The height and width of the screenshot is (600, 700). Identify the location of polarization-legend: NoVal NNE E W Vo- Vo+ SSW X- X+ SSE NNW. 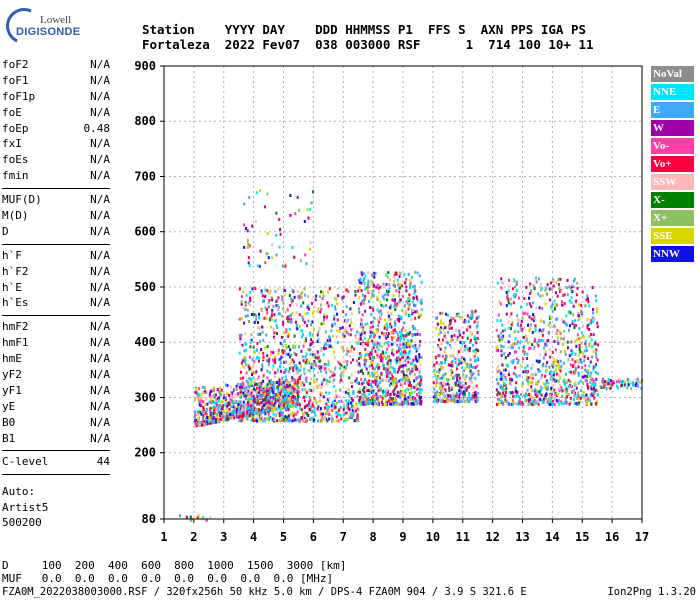
(672, 165).